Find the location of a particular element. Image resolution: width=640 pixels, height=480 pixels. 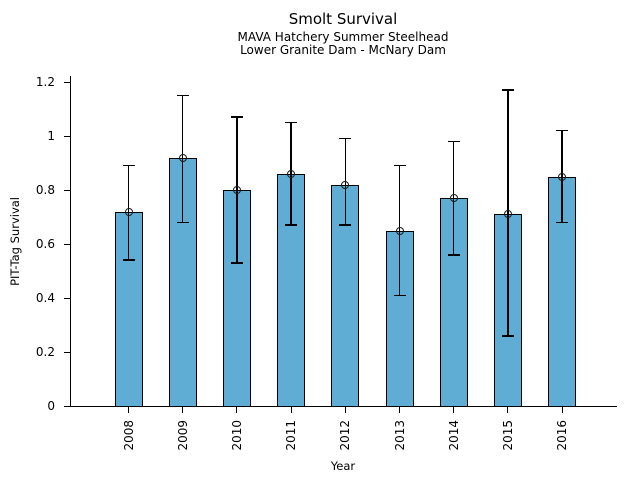

marker-open-circle-2009 is located at coordinates (182, 157).